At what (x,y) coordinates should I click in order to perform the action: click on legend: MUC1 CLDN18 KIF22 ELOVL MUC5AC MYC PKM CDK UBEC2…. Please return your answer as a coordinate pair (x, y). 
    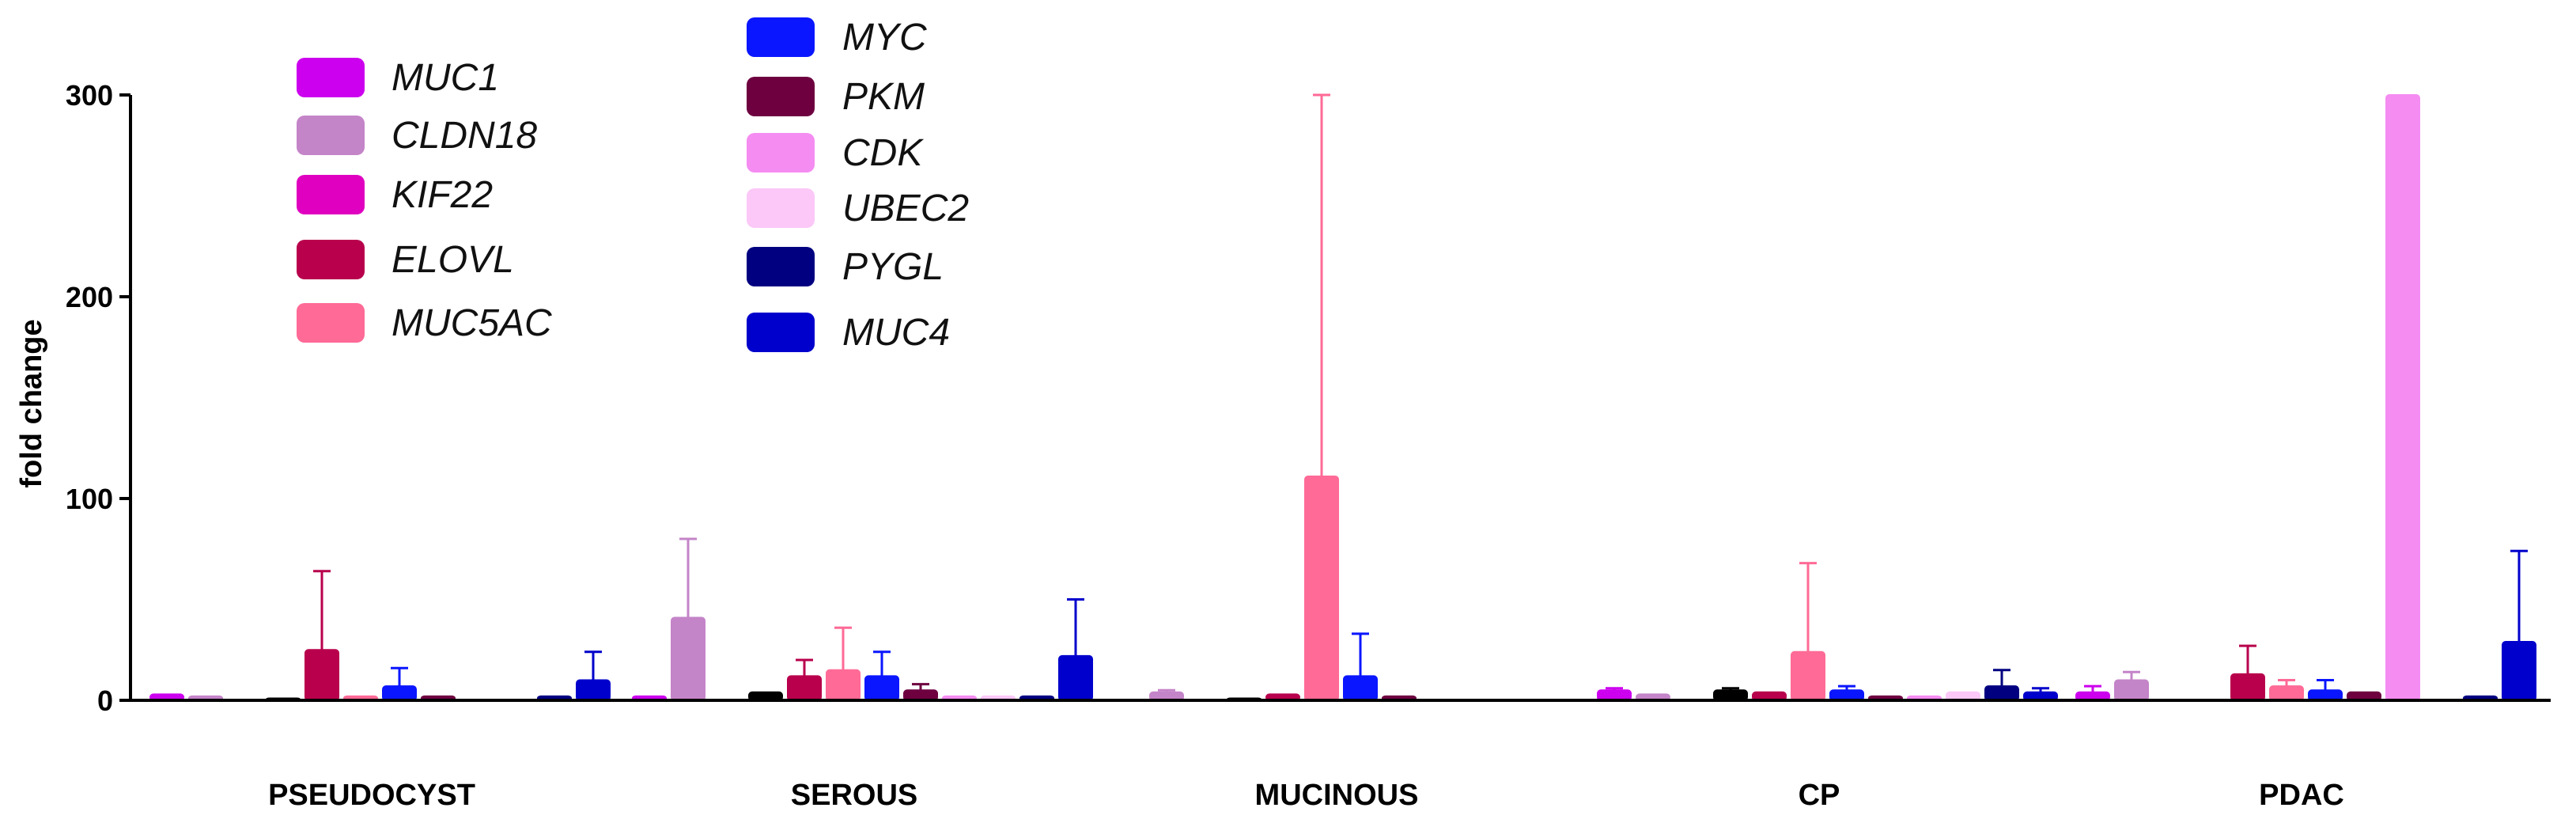
    Looking at the image, I should click on (633, 186).